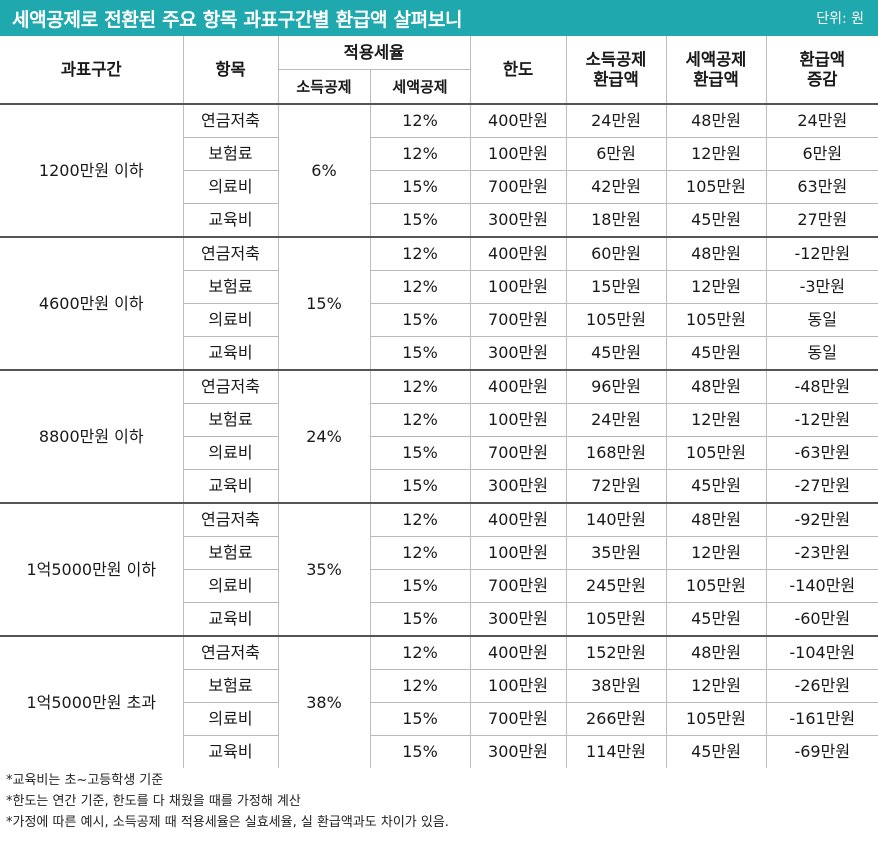 This screenshot has height=843, width=878. Describe the element at coordinates (716, 59) in the screenshot. I see `header-tax-refund-line1: 세액공제` at that location.